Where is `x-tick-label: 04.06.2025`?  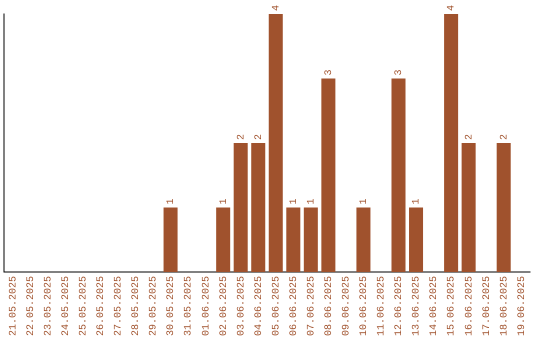
x-tick-label: 04.06.2025 is located at coordinates (259, 306).